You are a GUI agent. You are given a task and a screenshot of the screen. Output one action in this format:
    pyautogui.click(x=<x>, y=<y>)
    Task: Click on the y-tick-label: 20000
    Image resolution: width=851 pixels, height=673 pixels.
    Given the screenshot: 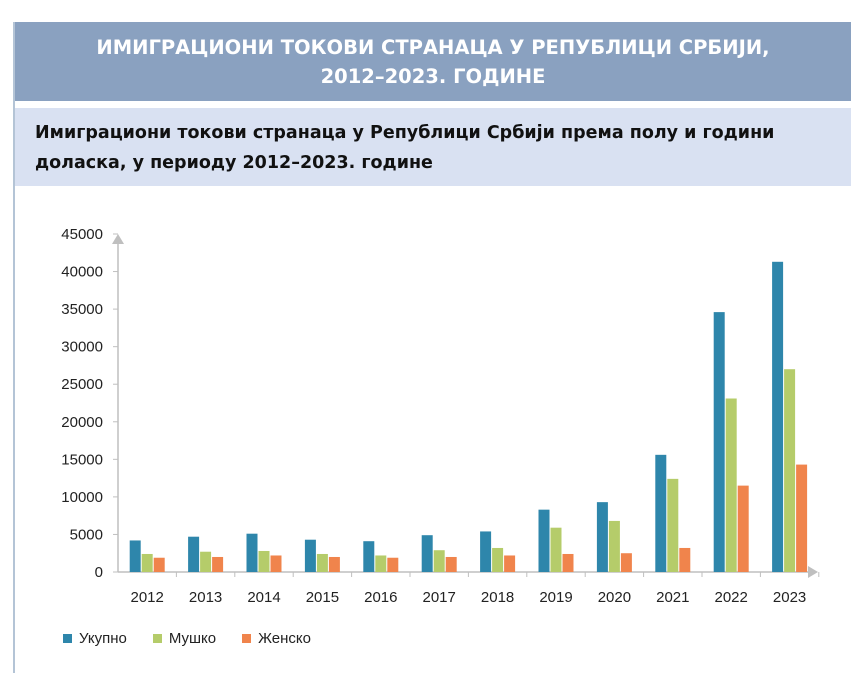 What is the action you would take?
    pyautogui.click(x=82, y=422)
    